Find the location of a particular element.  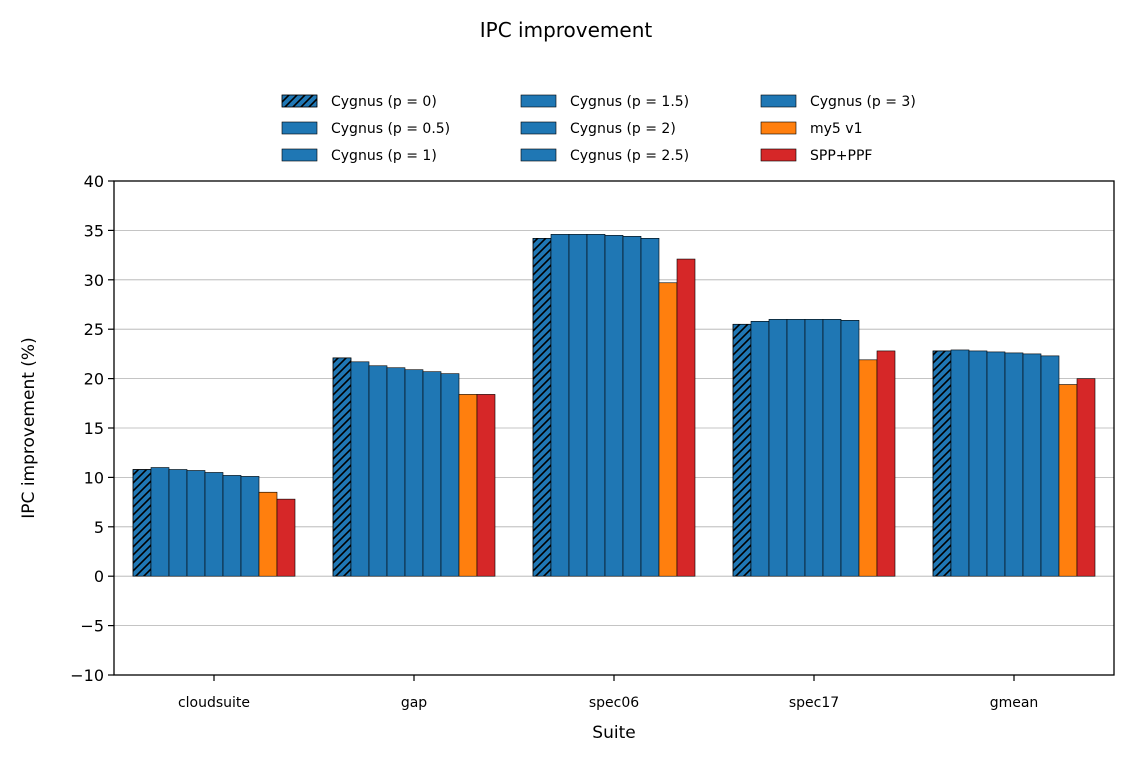

bar-cloudsuite-s1 is located at coordinates (160, 522).